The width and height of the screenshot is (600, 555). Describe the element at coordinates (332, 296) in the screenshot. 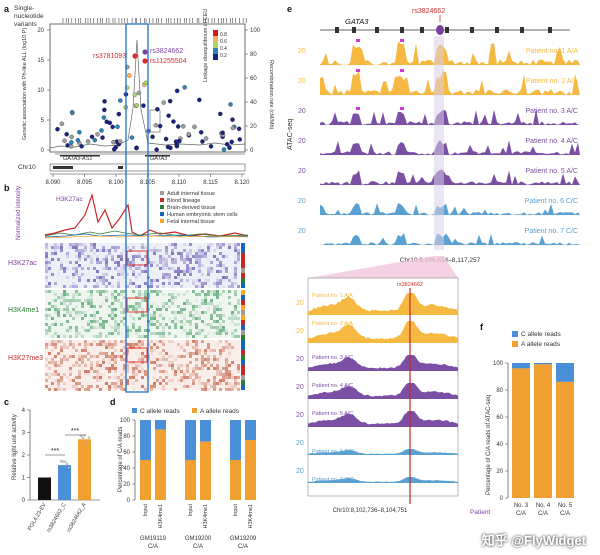

I see `zoom-track-name: Patient no. 1 A/A` at that location.